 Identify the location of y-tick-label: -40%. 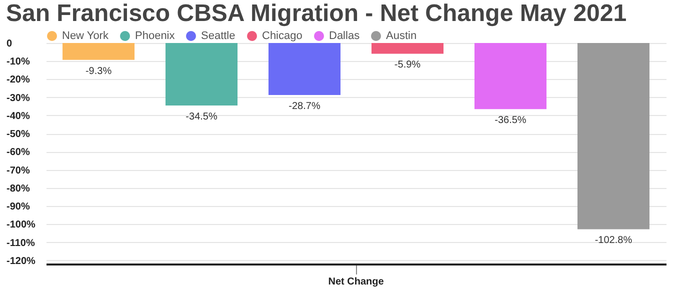
(18, 116).